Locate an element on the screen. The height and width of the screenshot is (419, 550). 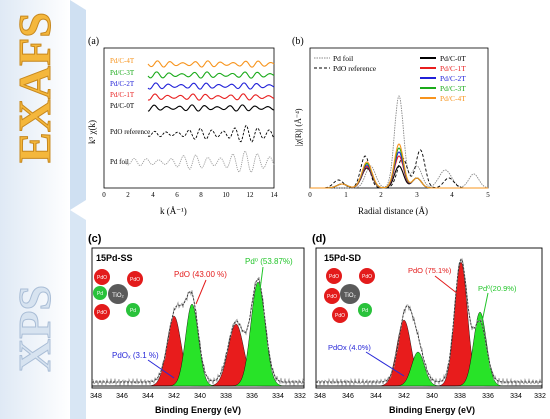
xtick: 332 is located at coordinates (300, 396).